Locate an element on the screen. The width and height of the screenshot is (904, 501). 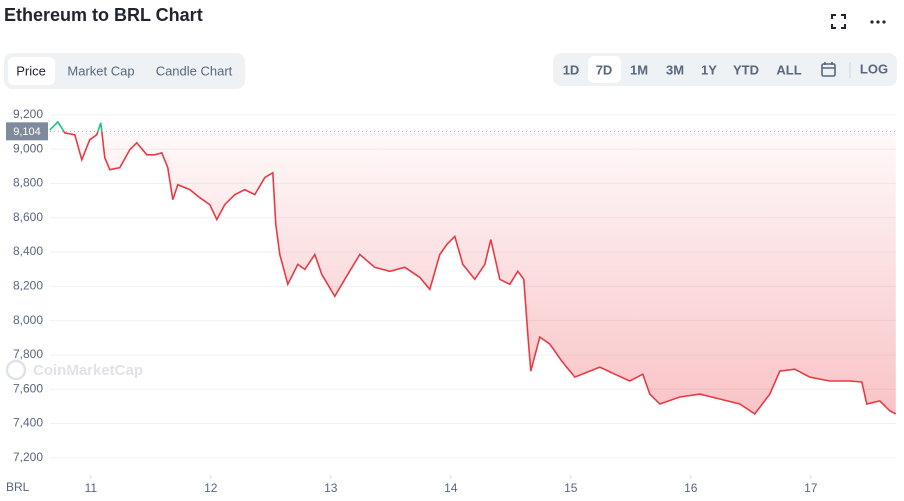
watermark-text: CoinMarketCap is located at coordinates (88, 370).